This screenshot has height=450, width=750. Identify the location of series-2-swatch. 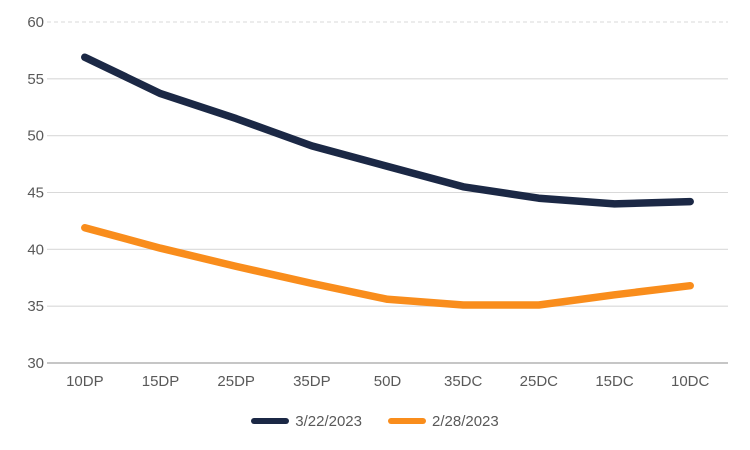
(407, 421).